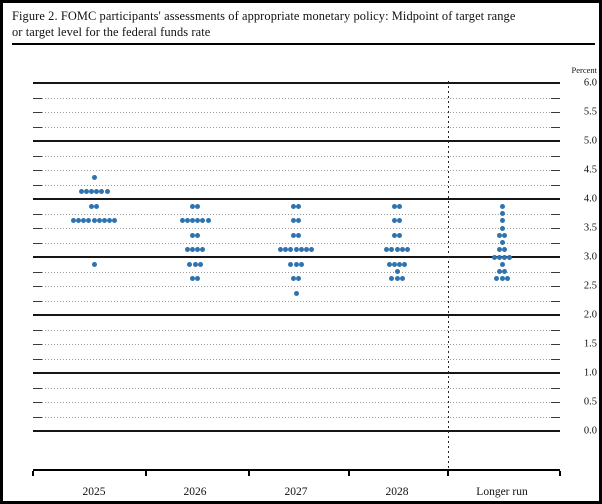 The width and height of the screenshot is (602, 504). I want to click on x-axis-line, so click(296, 470).